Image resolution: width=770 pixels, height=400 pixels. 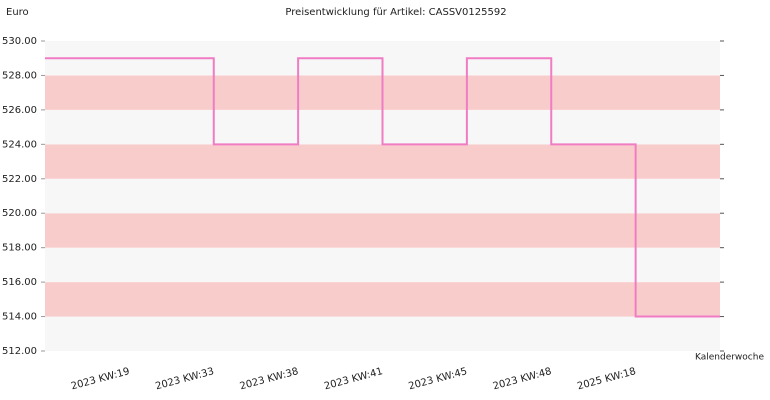 What do you see at coordinates (100, 379) in the screenshot?
I see `x-tick-label: 2023 KW:19` at bounding box center [100, 379].